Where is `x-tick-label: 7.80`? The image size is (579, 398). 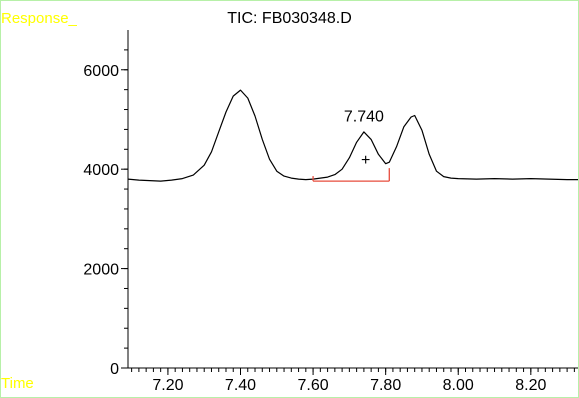 x-tick-label: 7.80 is located at coordinates (385, 385).